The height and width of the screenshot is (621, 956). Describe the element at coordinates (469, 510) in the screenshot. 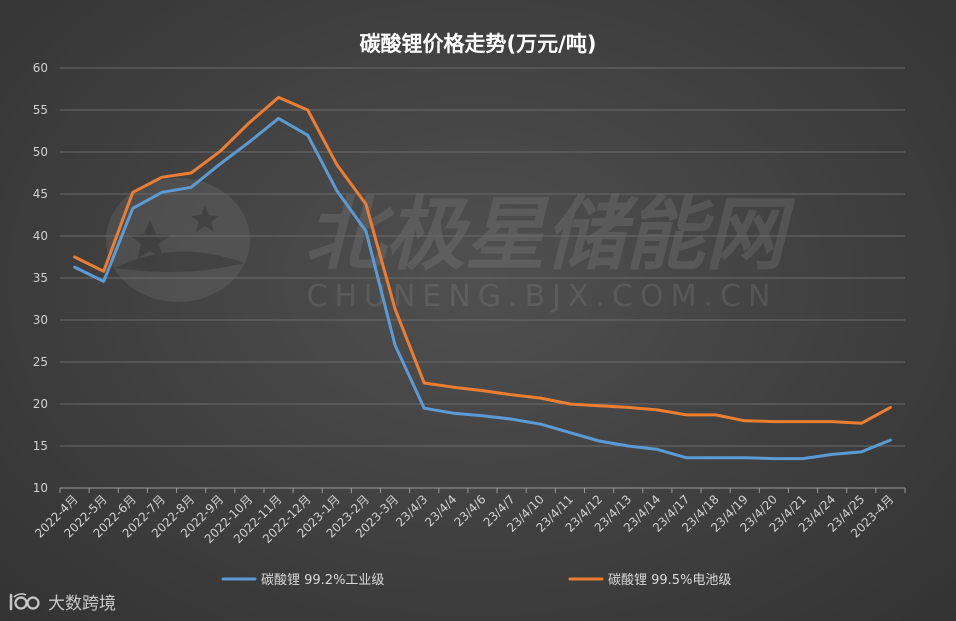

I see `x-tick-label: 23/4/6` at that location.